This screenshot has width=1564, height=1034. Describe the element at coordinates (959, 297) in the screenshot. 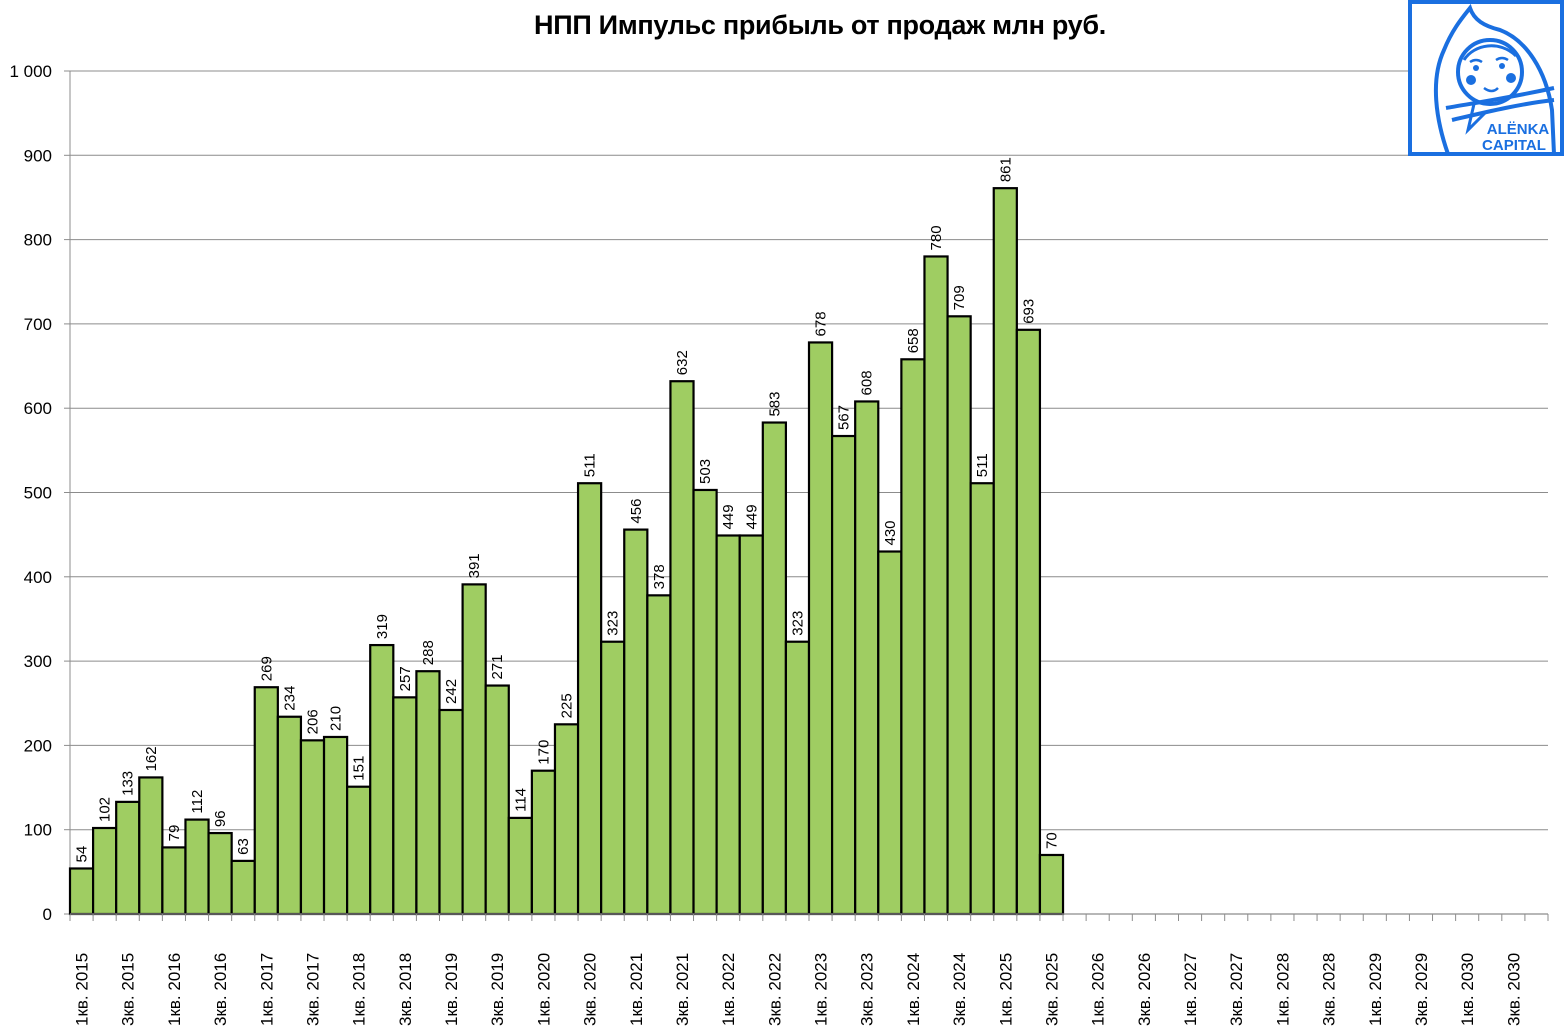

I see `data-label: 709` at that location.